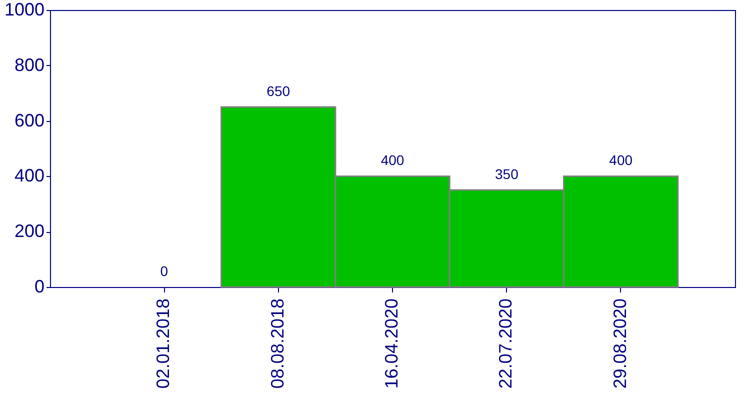 The width and height of the screenshot is (750, 400). I want to click on data-label: 350, so click(506, 174).